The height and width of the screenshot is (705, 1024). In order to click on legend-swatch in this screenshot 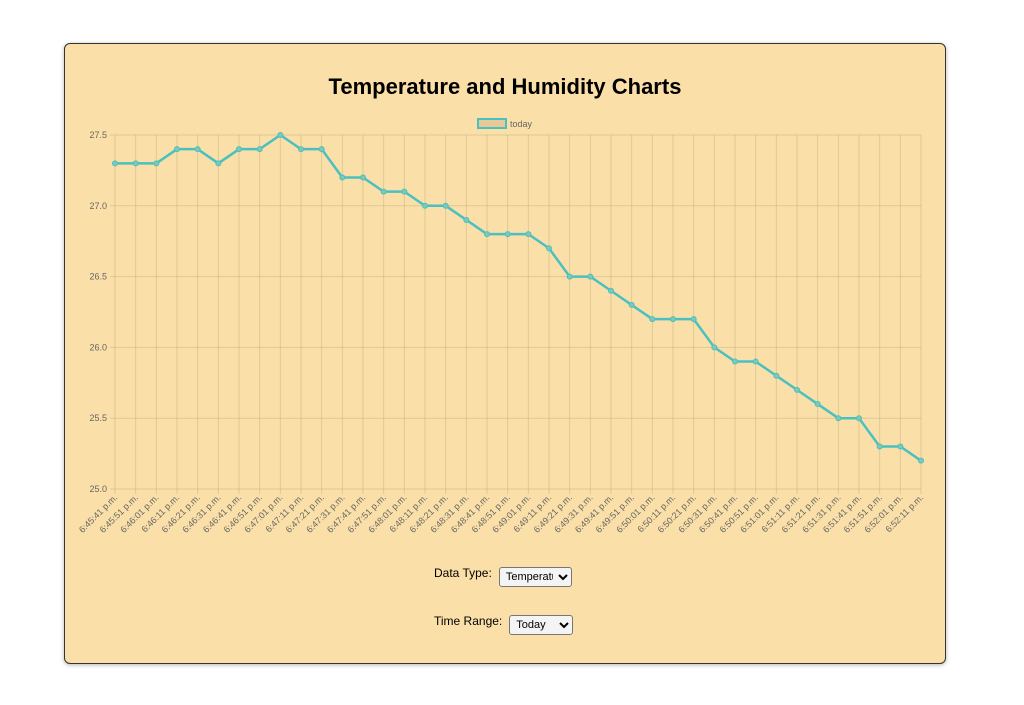, I will do `click(492, 123)`.